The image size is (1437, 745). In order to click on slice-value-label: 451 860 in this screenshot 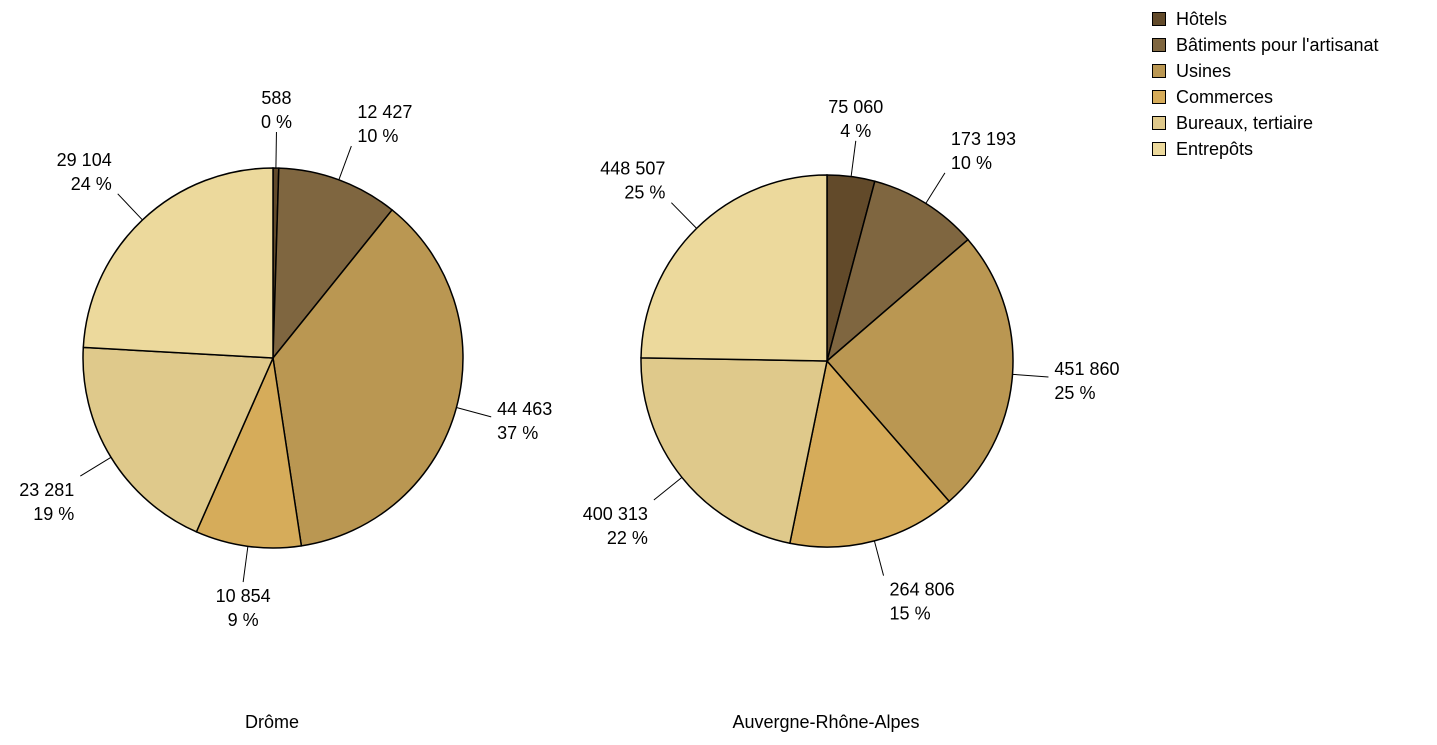, I will do `click(1086, 369)`.